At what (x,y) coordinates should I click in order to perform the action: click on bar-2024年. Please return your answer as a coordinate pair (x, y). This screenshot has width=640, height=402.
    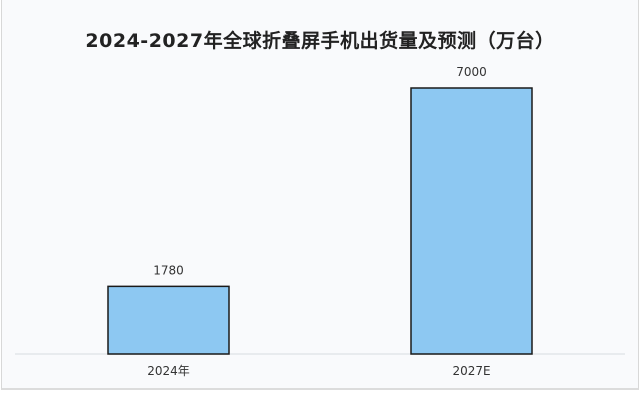
    Looking at the image, I should click on (168, 320).